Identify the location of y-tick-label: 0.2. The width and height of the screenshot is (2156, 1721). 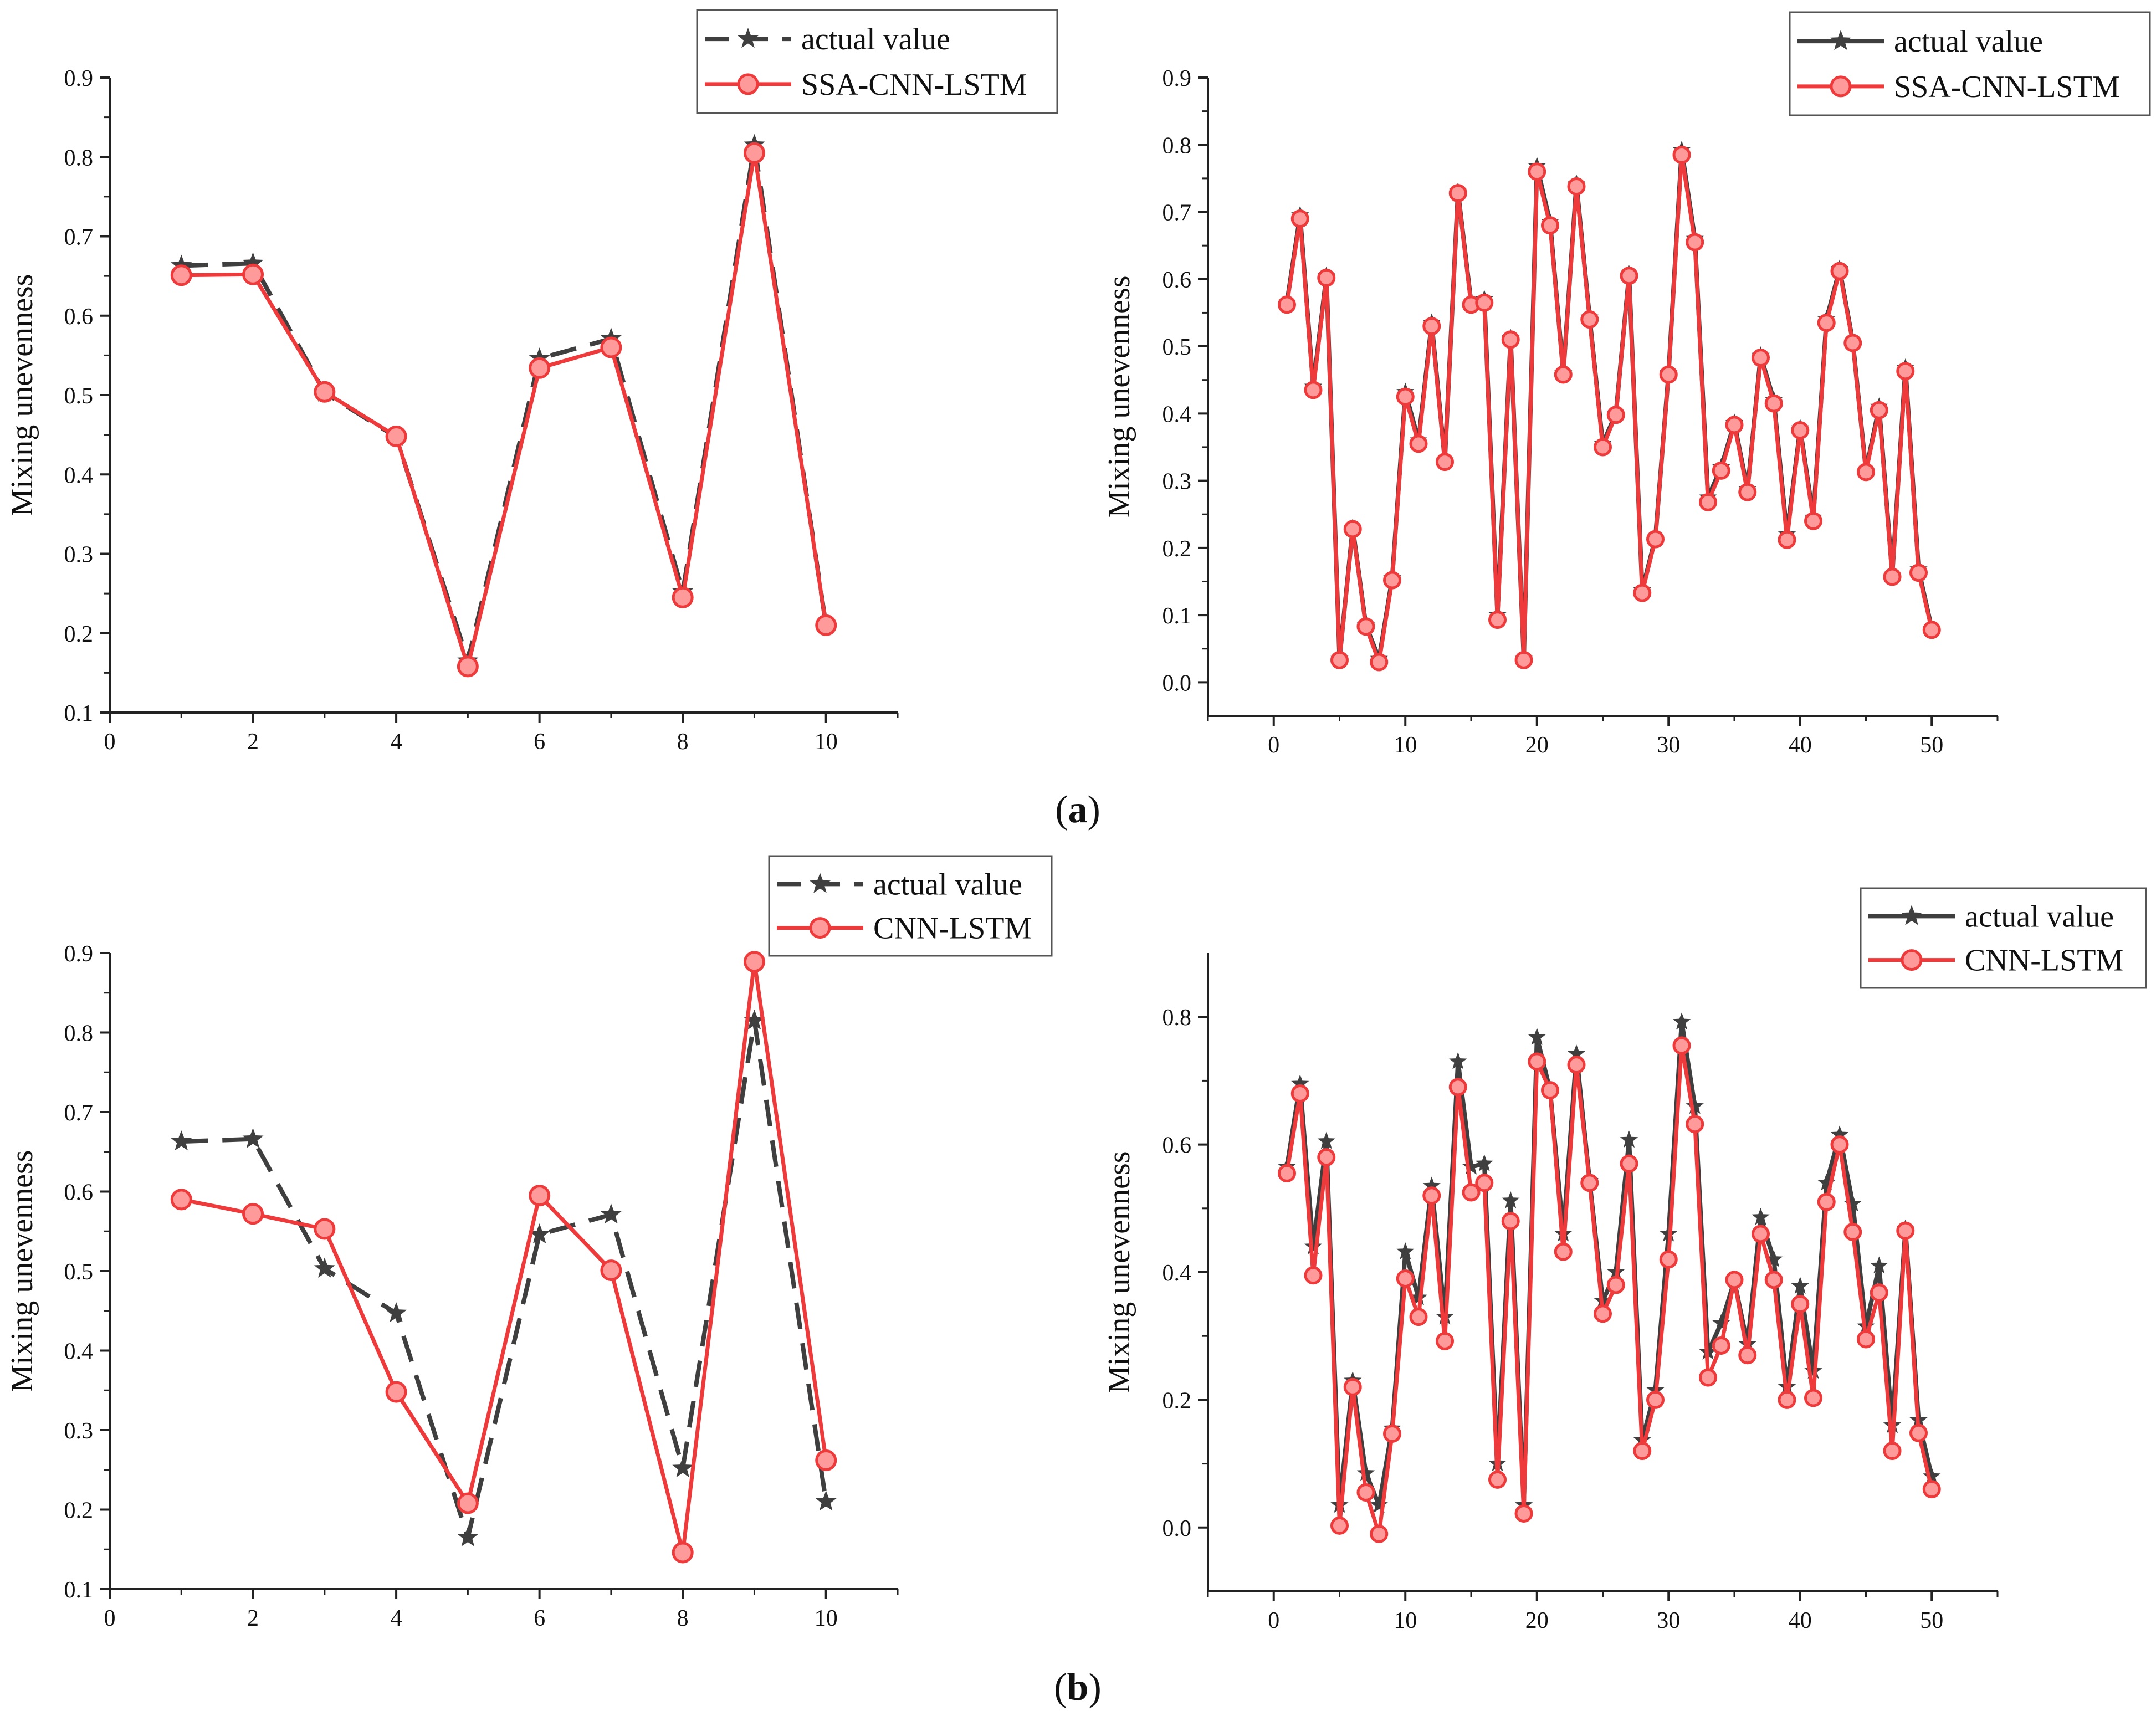
(79, 635).